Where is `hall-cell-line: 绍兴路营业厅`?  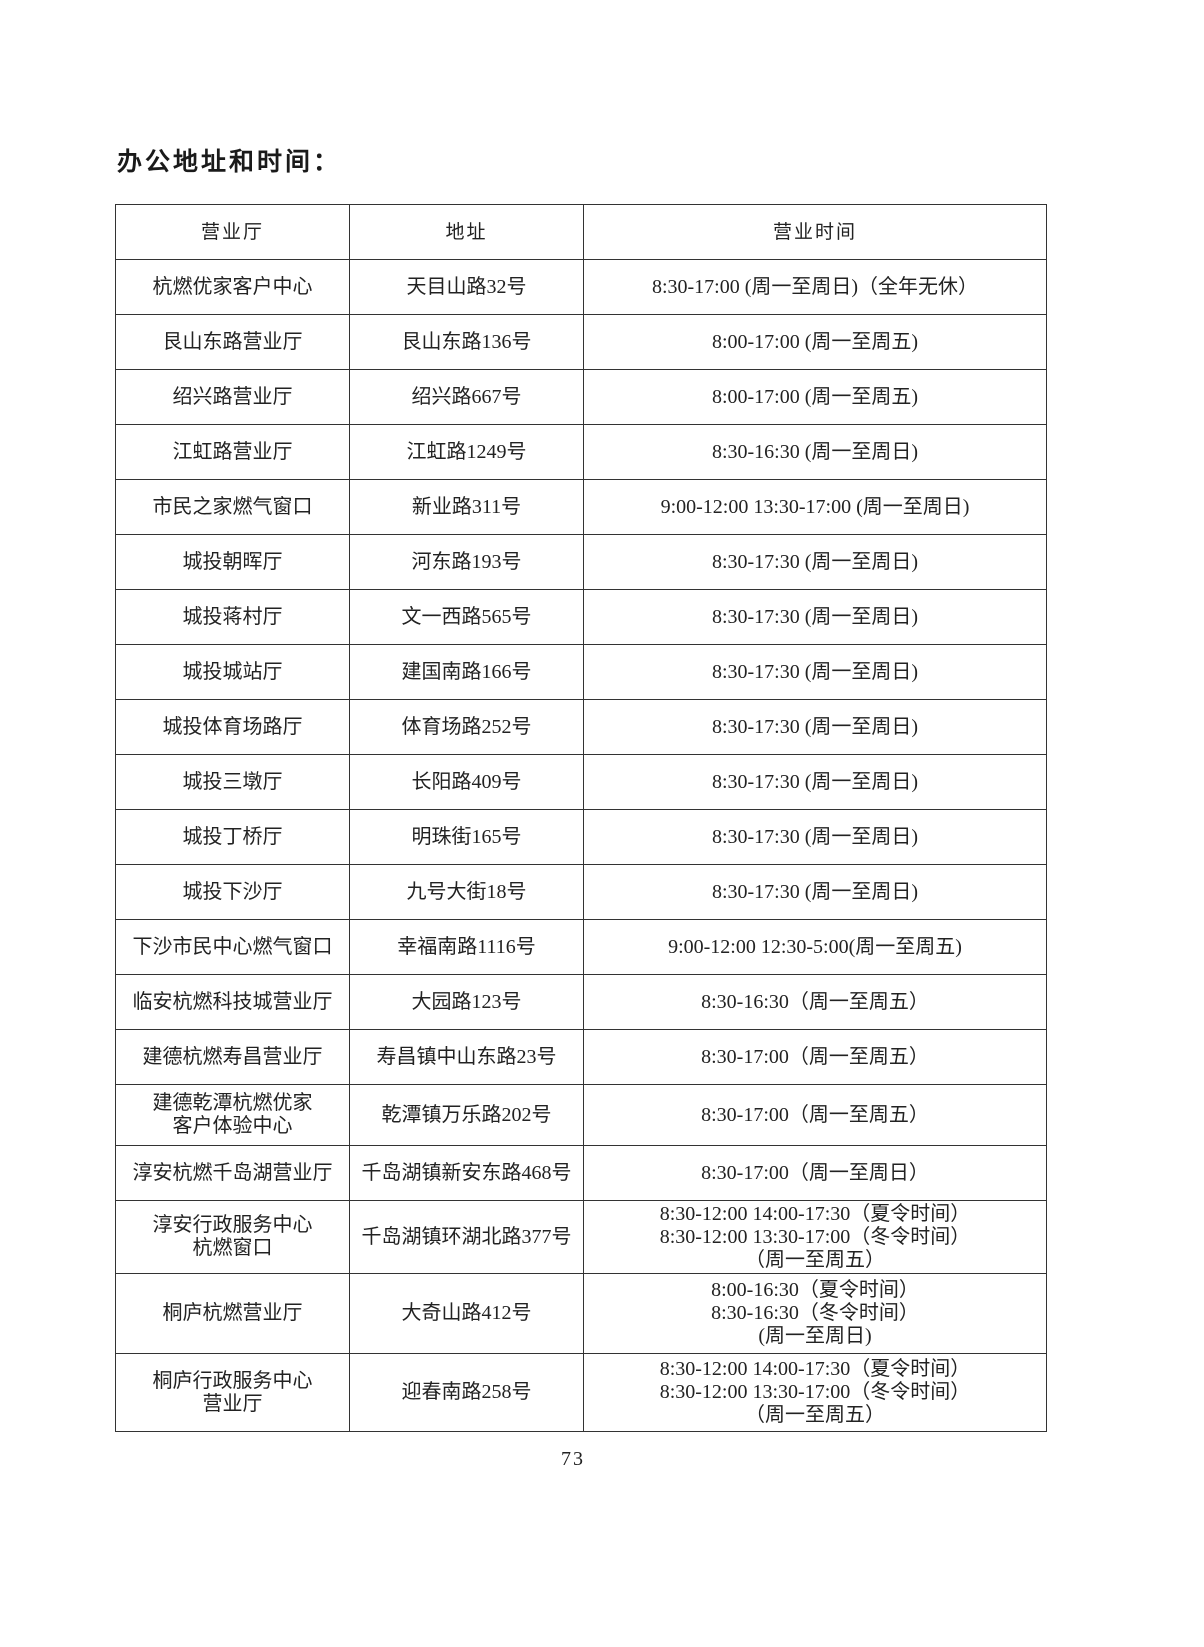 hall-cell-line: 绍兴路营业厅 is located at coordinates (232, 396).